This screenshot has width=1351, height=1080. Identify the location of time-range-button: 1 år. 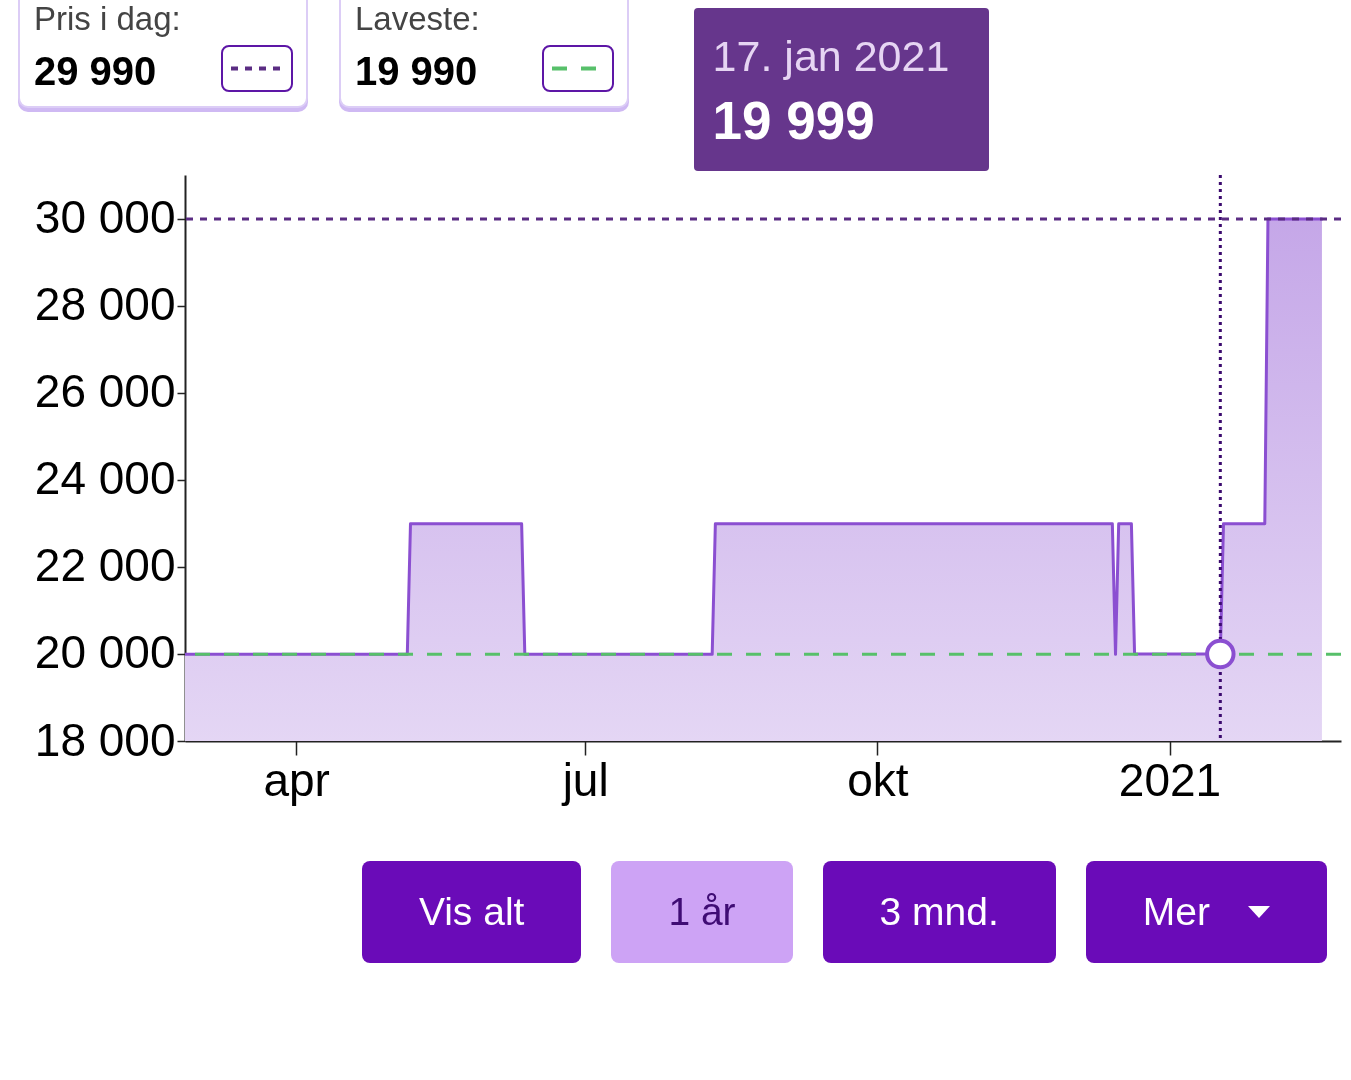
(702, 912).